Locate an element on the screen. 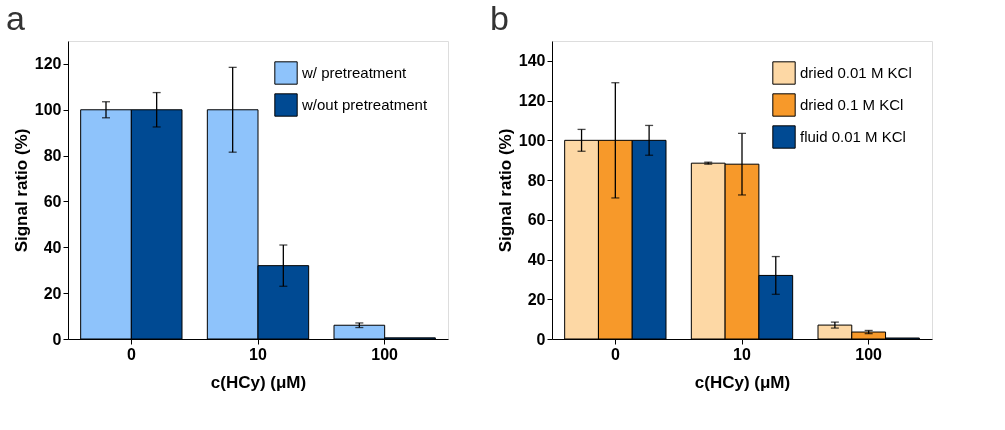  chart-title: b is located at coordinates (499, 18).